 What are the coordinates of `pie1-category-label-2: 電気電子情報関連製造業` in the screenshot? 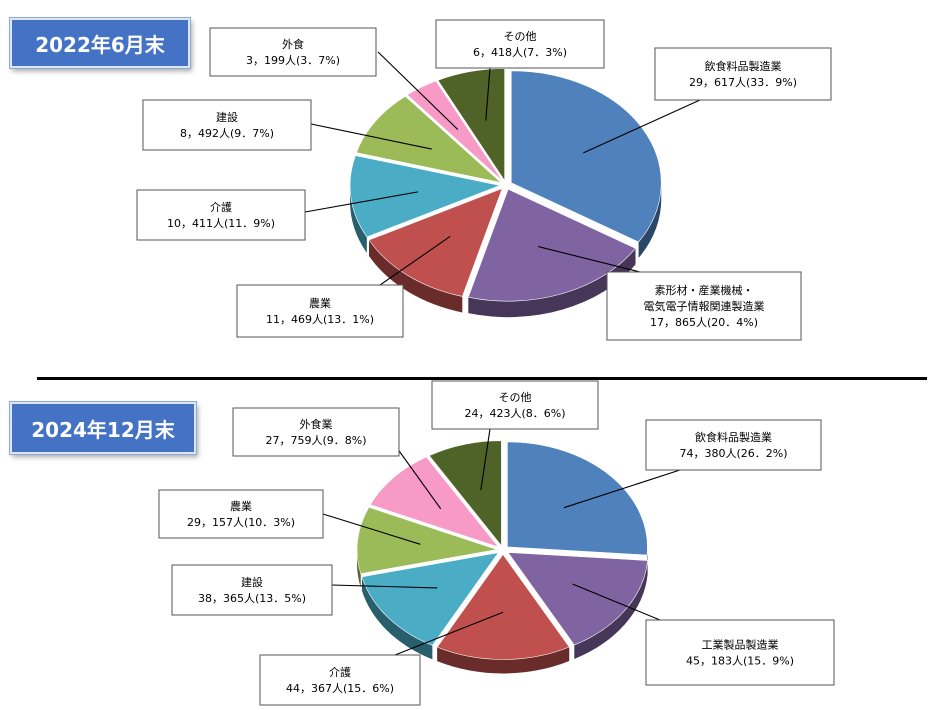 It's located at (704, 306).